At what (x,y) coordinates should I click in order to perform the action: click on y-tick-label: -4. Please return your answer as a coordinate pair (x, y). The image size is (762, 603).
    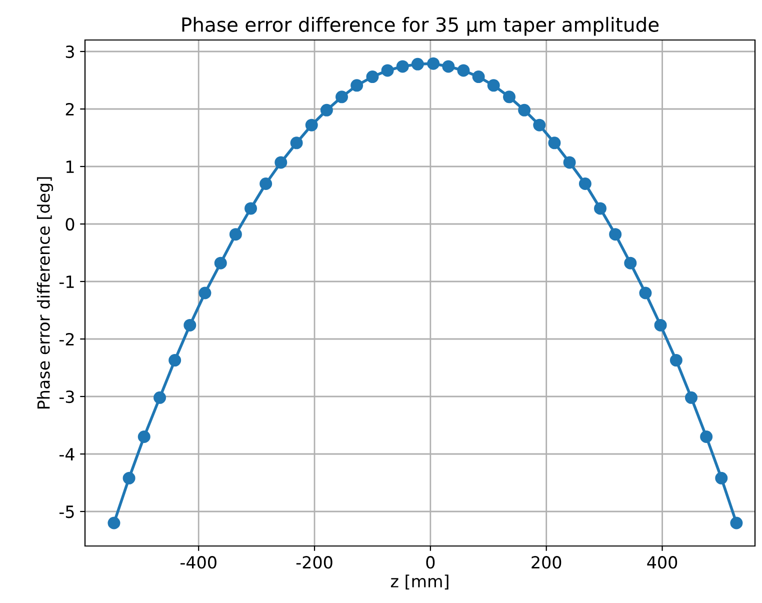
    Looking at the image, I should click on (66, 454).